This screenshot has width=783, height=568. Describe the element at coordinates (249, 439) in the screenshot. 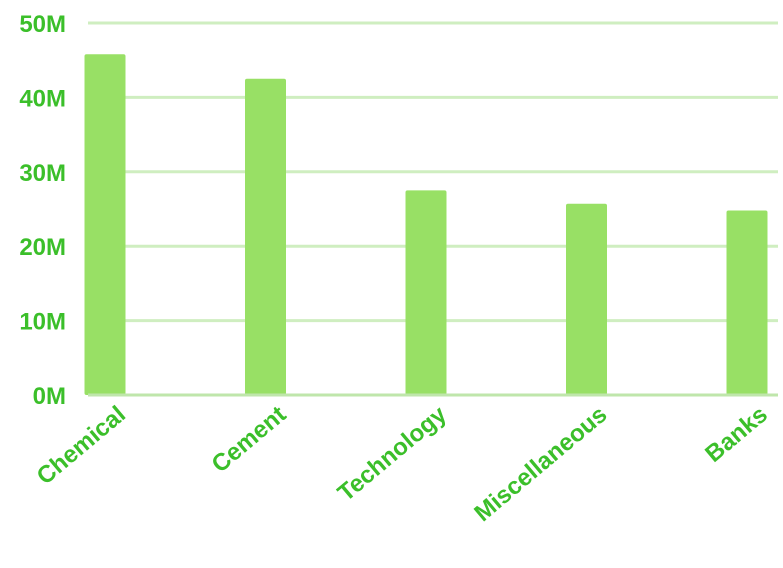

I see `x-tick-label: Cement` at that location.